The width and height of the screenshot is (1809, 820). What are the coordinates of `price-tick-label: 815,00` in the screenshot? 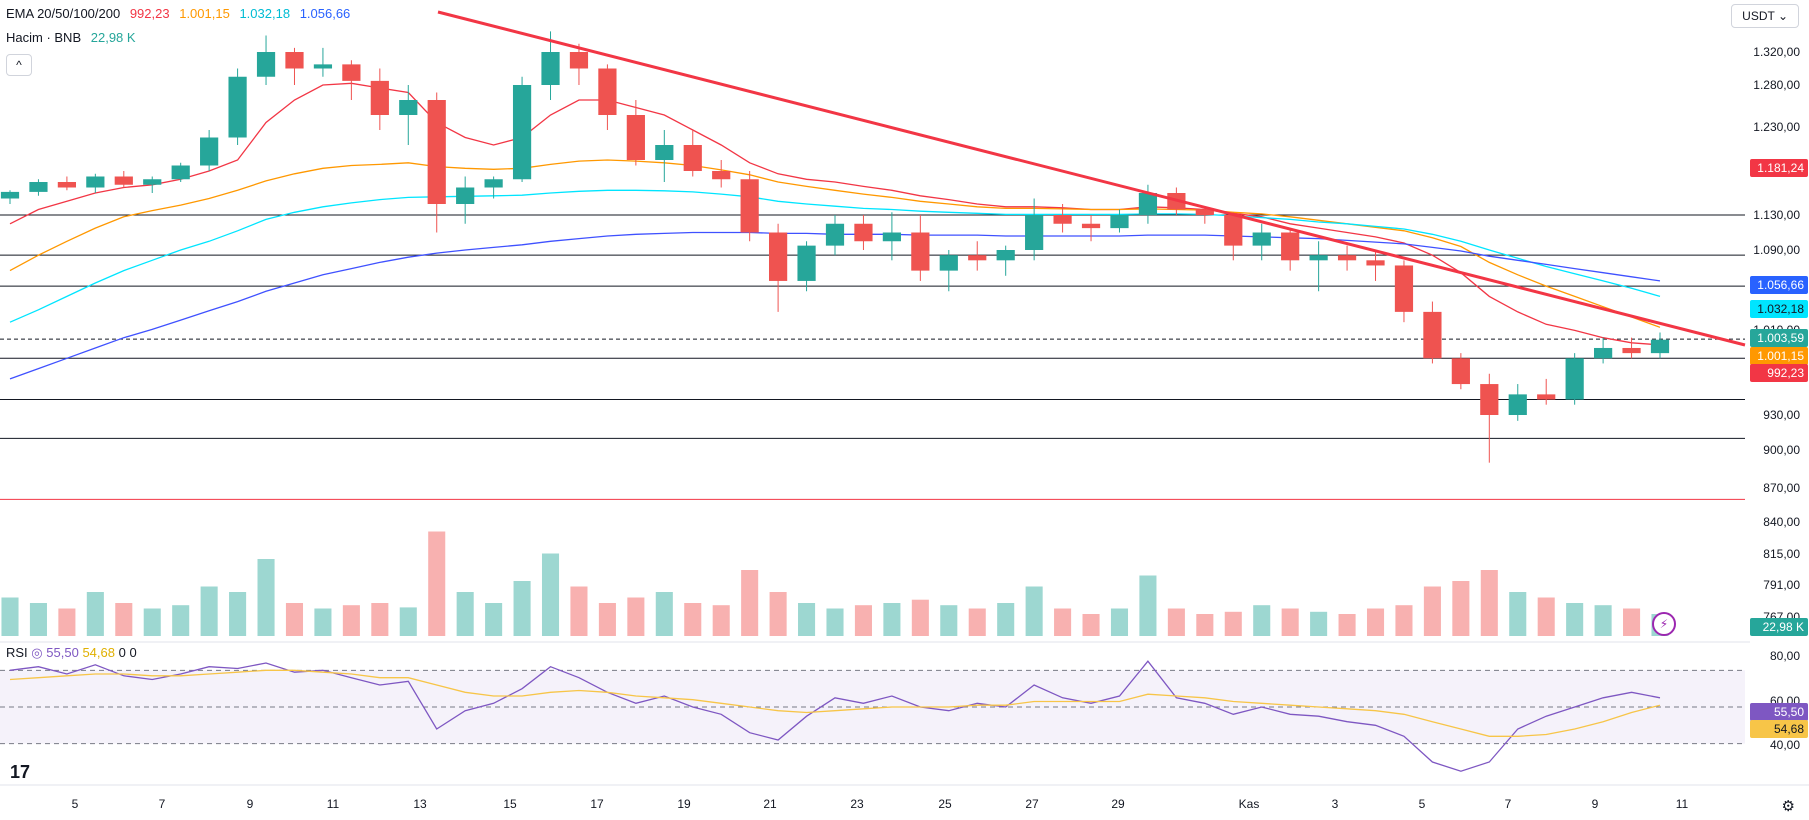 It's located at (1781, 554).